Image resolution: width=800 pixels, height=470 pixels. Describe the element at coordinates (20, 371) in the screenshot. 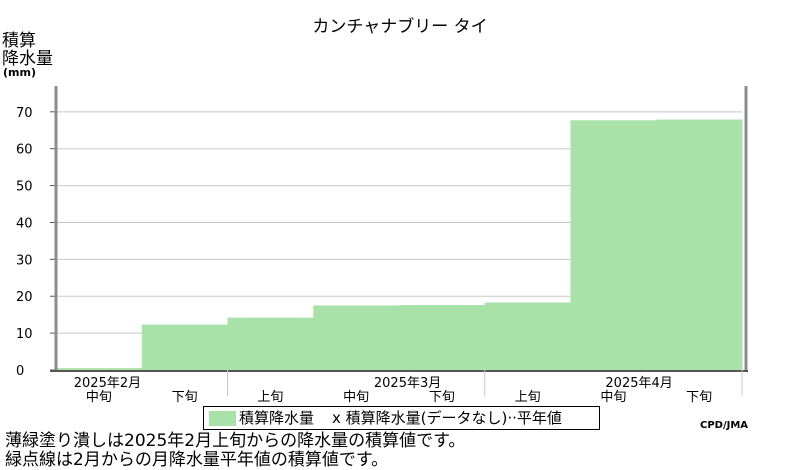

I see `y-tick-label-0: 0` at that location.